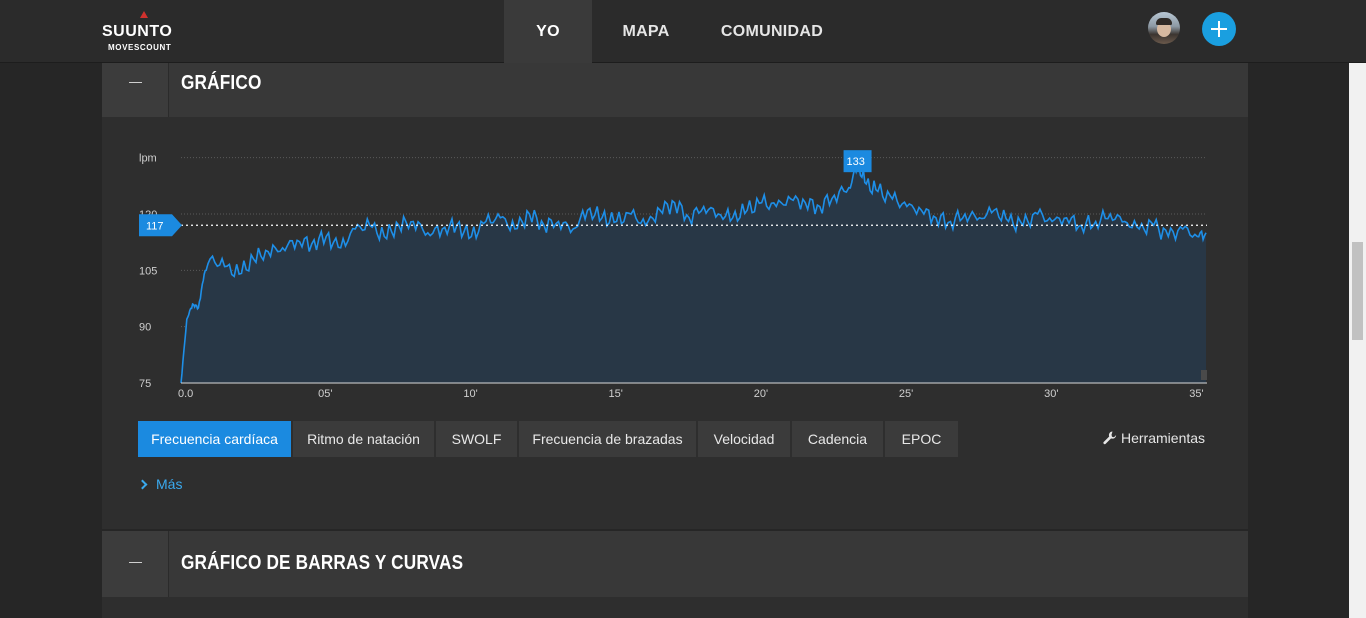 This screenshot has height=618, width=1366. Describe the element at coordinates (363, 439) in the screenshot. I see `tab-ritmo-de-natacion: Ritmo de natación` at that location.